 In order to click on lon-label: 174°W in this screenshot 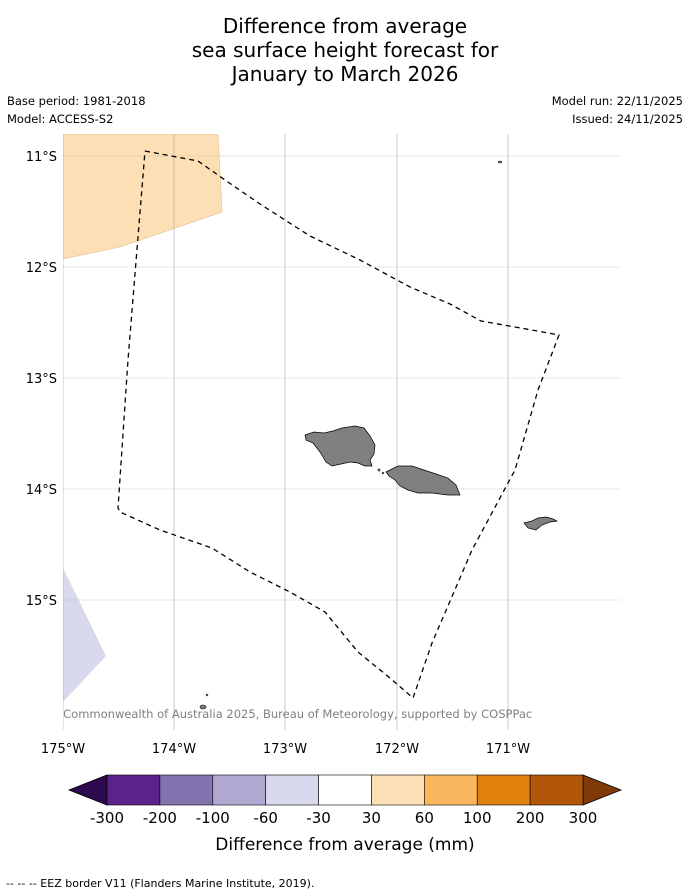, I will do `click(174, 749)`.